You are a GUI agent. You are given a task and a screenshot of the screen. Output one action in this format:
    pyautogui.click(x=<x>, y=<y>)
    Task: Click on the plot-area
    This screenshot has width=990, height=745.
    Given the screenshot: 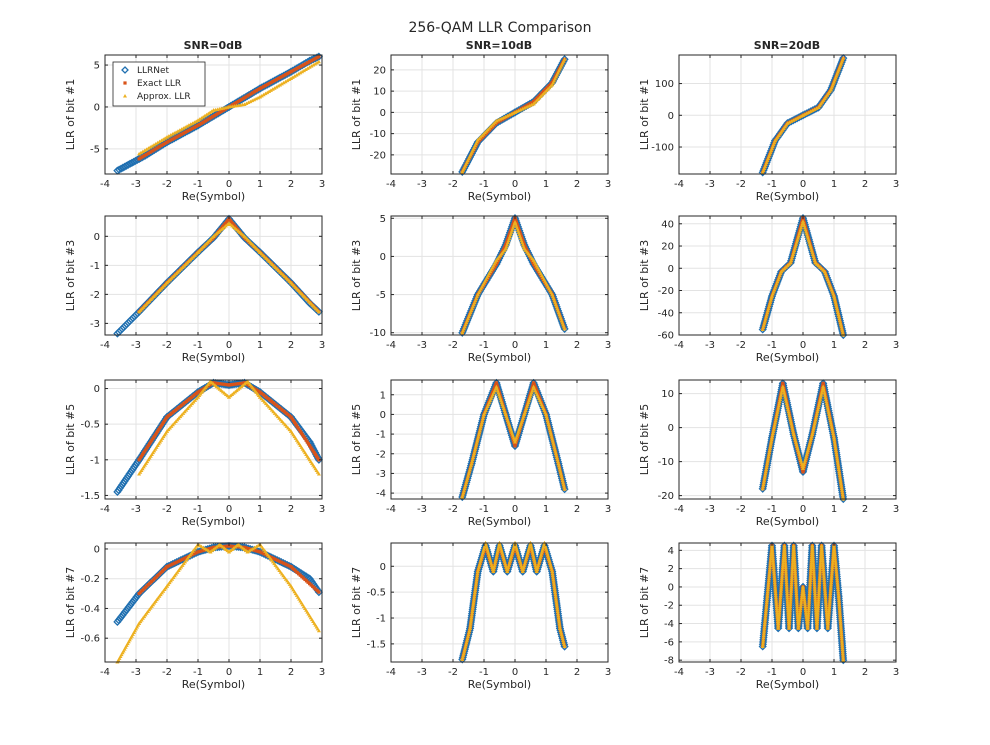 What is the action you would take?
    pyautogui.click(x=213, y=439)
    